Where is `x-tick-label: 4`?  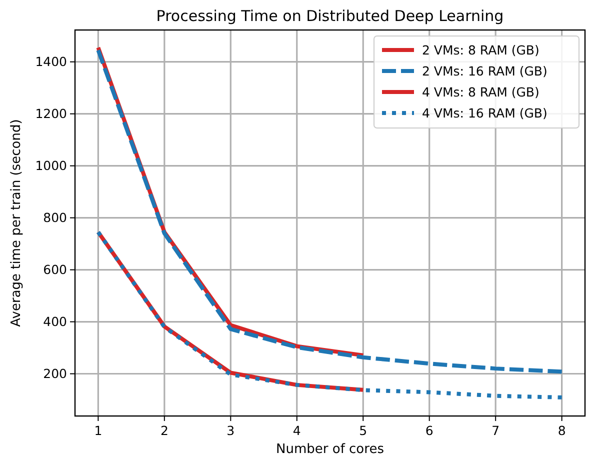
x-tick-label: 4 is located at coordinates (296, 430).